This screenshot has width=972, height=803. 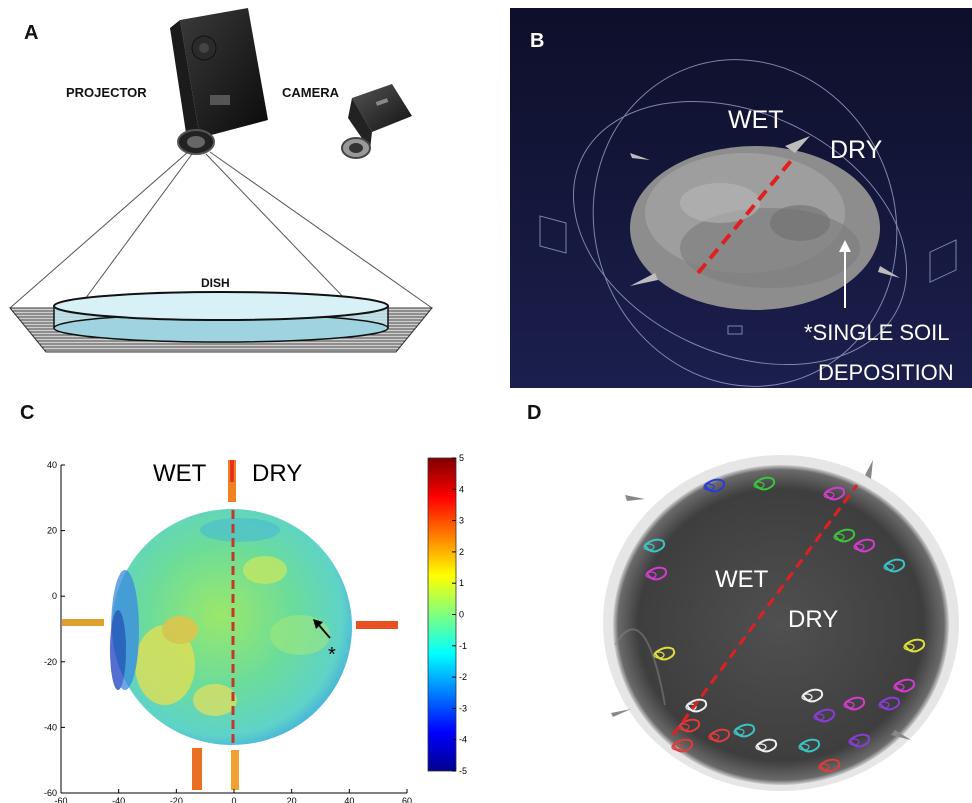 I want to click on d-dry-label: DRY, so click(x=813, y=619).